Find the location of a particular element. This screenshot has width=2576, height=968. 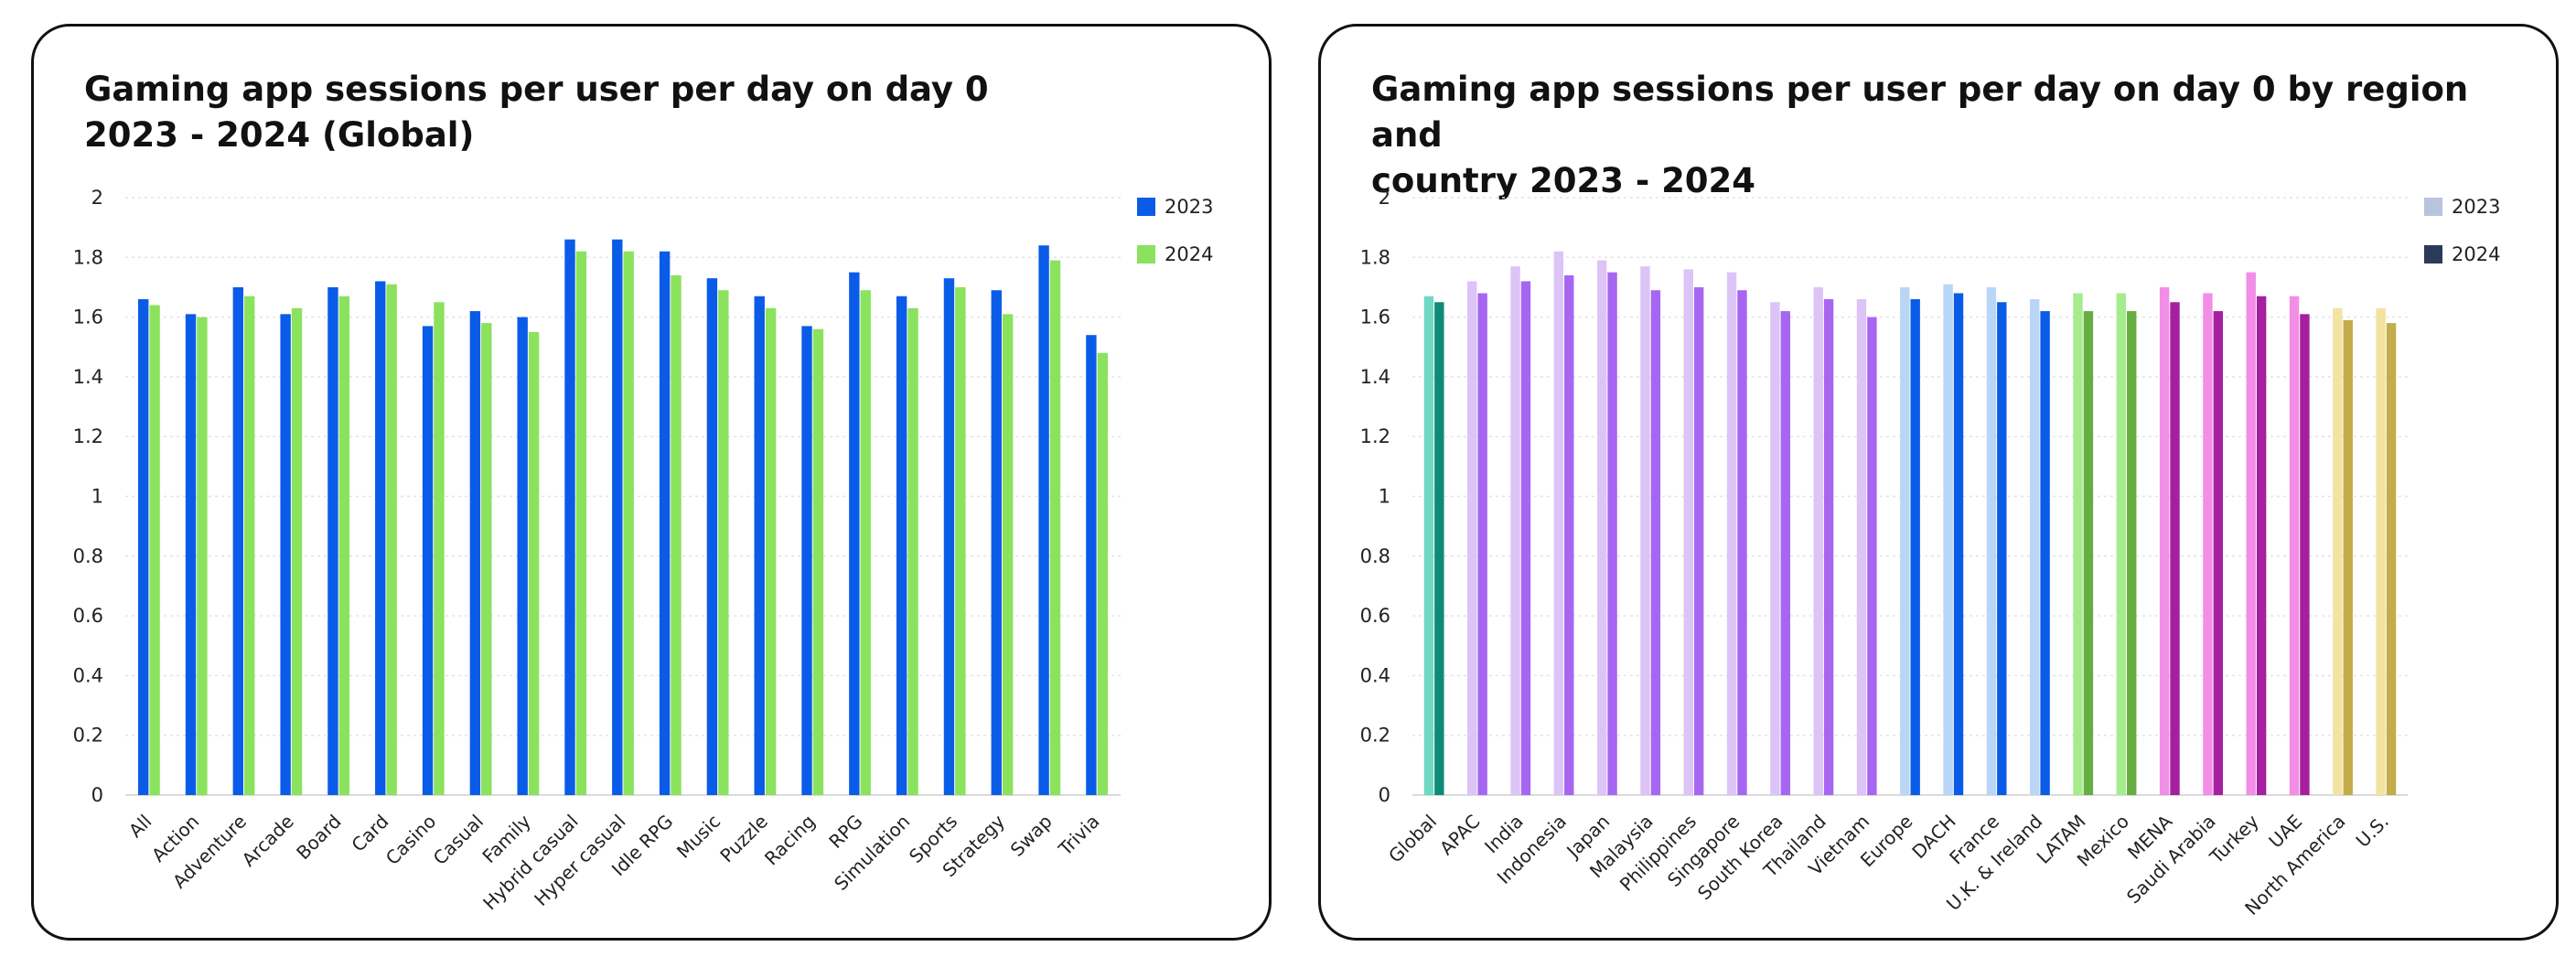

x-tick-label-board: Board is located at coordinates (319, 838).